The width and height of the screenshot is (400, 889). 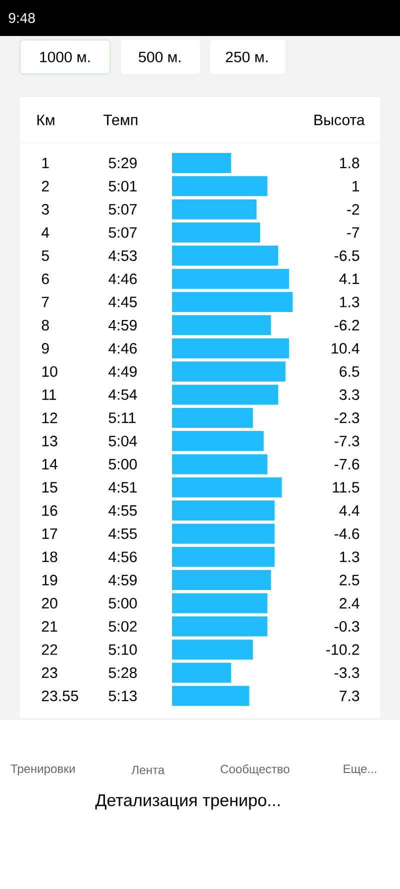 What do you see at coordinates (353, 232) in the screenshot?
I see `text: -7` at bounding box center [353, 232].